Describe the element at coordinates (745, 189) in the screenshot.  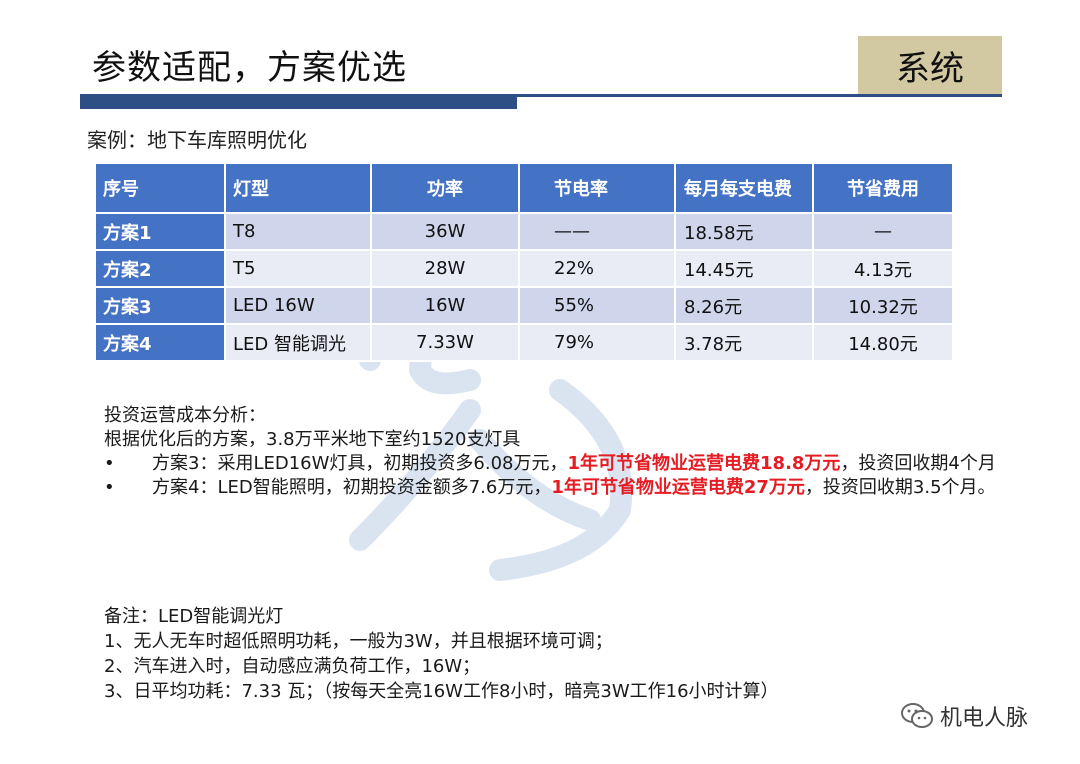
I see `column-header: 每月每支电费` at that location.